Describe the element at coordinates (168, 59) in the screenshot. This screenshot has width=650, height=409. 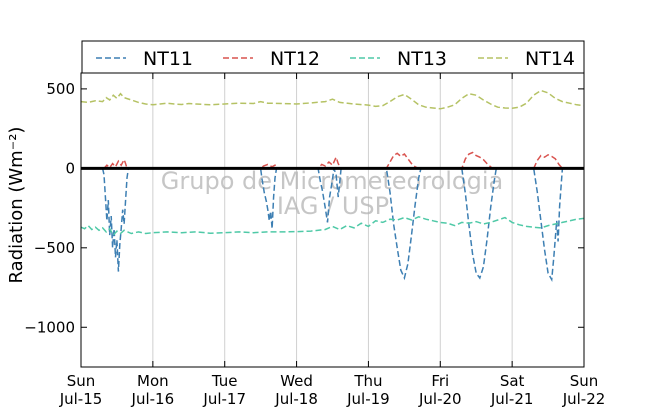
I see `legend-label-nt11: NT11` at that location.